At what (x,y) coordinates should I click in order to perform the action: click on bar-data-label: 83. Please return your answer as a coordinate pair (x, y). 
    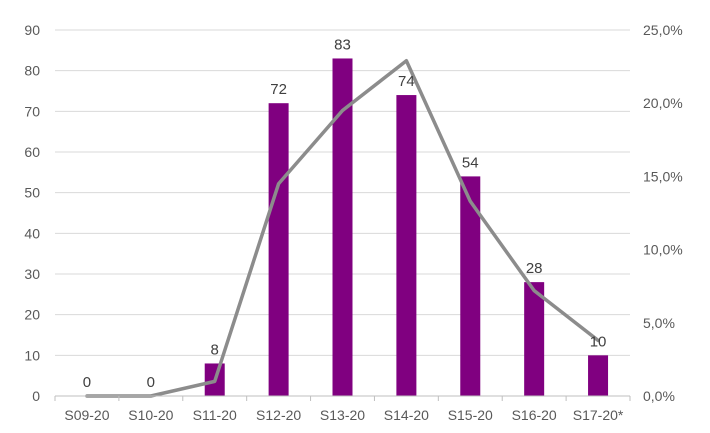
    Looking at the image, I should click on (342, 44).